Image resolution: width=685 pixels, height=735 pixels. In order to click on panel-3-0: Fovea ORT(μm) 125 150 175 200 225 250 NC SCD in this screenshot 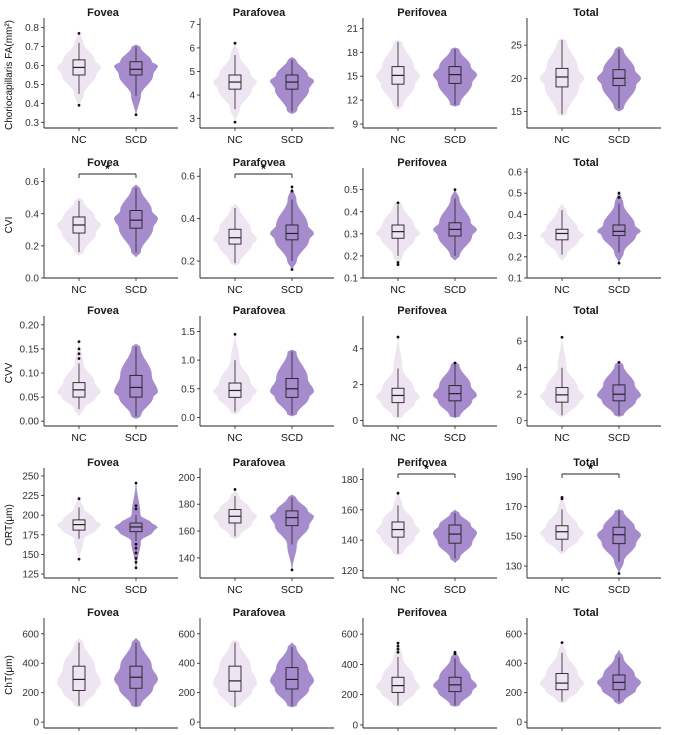, I will do `click(91, 526)`.